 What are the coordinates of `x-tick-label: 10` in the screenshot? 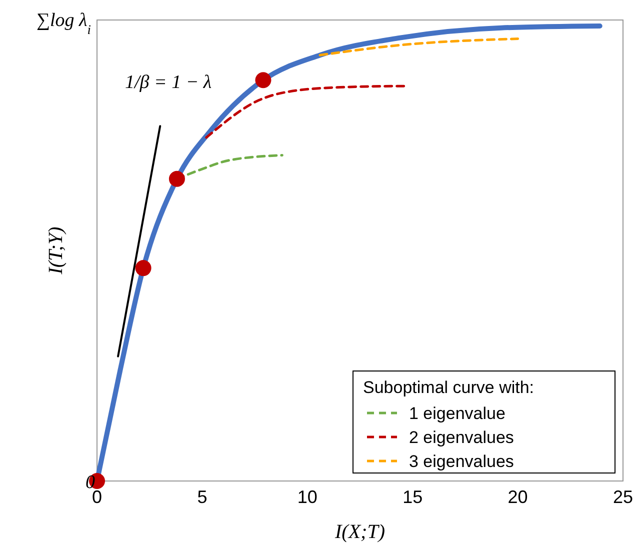 It's located at (307, 497).